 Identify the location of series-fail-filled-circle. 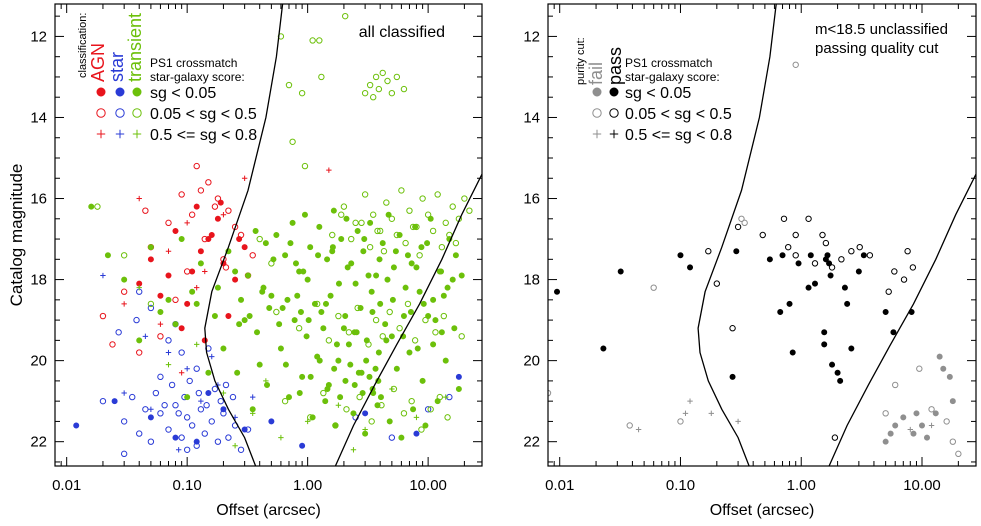
(919, 399).